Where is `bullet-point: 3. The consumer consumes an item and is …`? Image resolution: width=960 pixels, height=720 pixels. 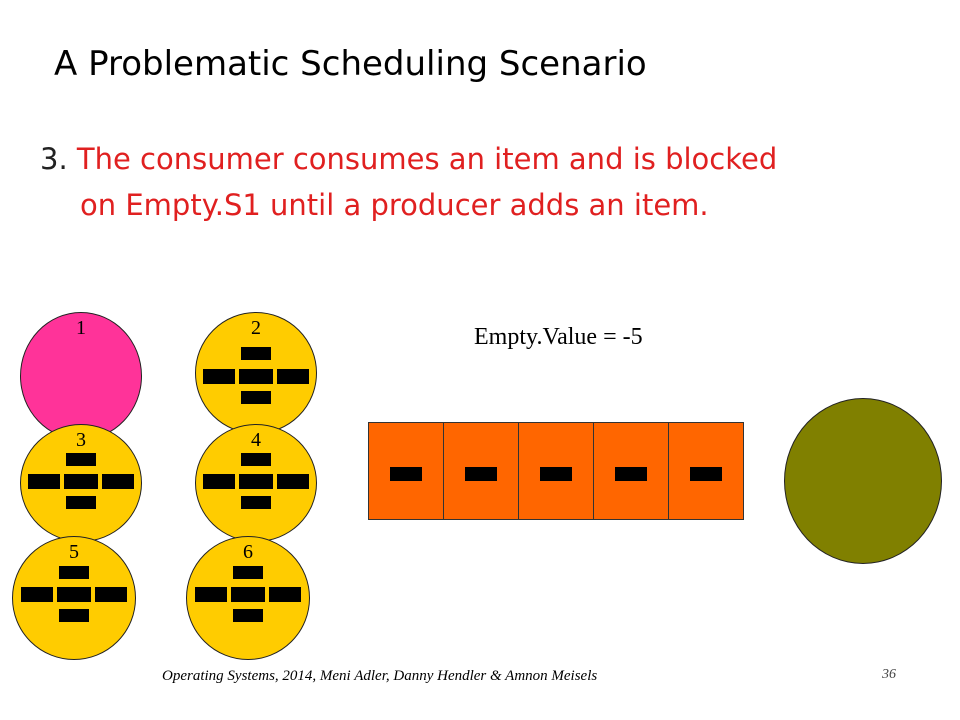 bullet-point: 3. The consumer consumes an item and is … is located at coordinates (490, 182).